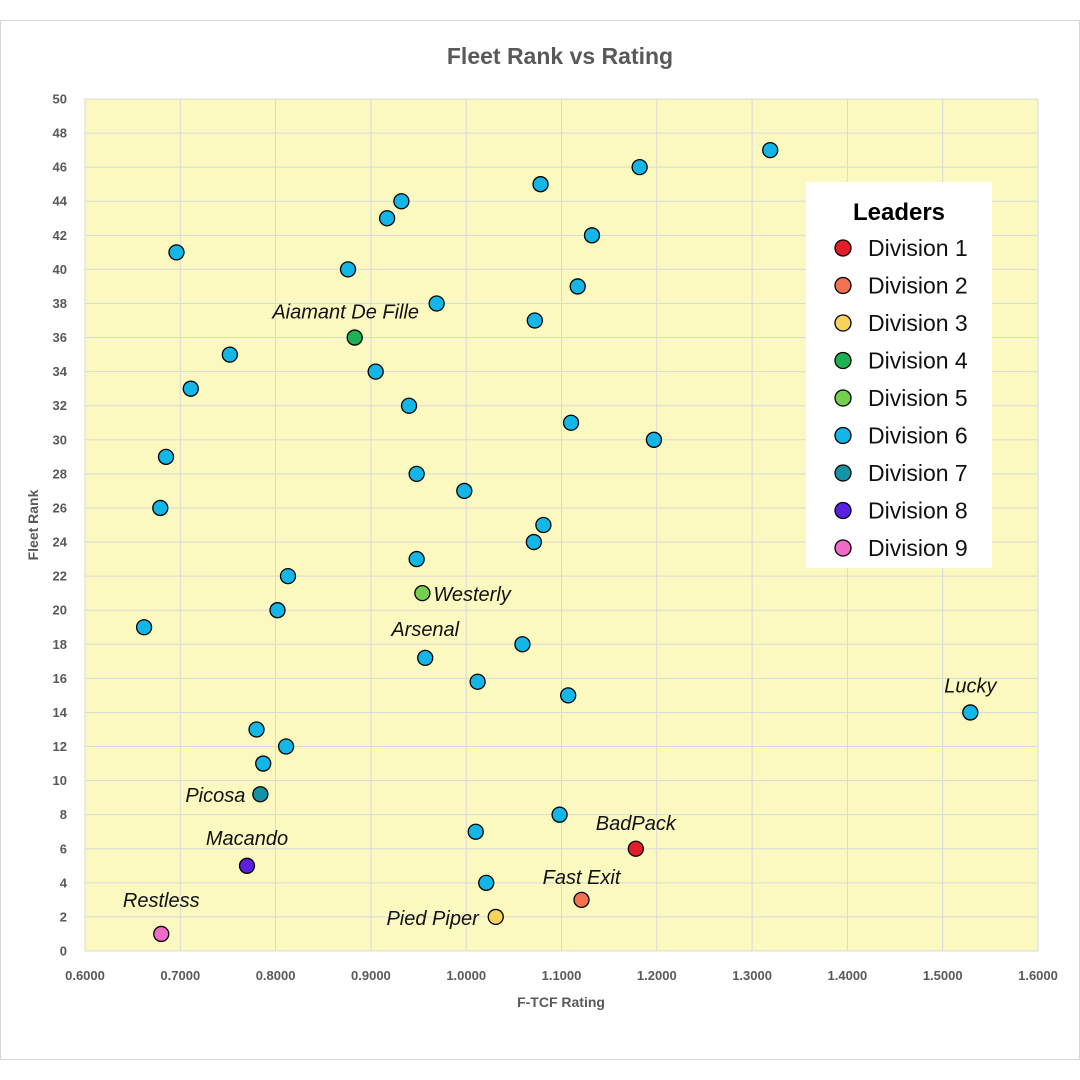 Image resolution: width=1080 pixels, height=1080 pixels. What do you see at coordinates (918, 323) in the screenshot?
I see `legend-label: Division 3` at bounding box center [918, 323].